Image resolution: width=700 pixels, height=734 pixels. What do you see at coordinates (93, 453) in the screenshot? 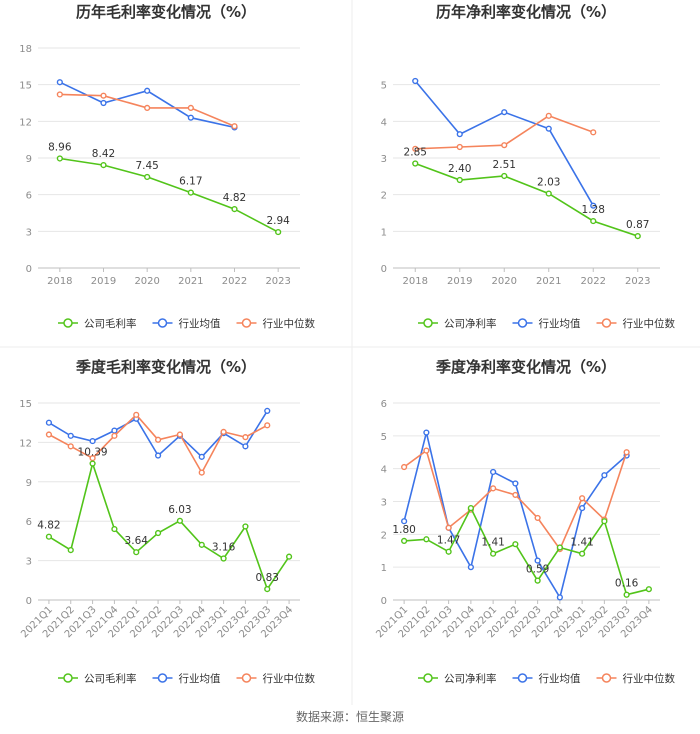
I see `data-label: 10.39` at bounding box center [93, 453].